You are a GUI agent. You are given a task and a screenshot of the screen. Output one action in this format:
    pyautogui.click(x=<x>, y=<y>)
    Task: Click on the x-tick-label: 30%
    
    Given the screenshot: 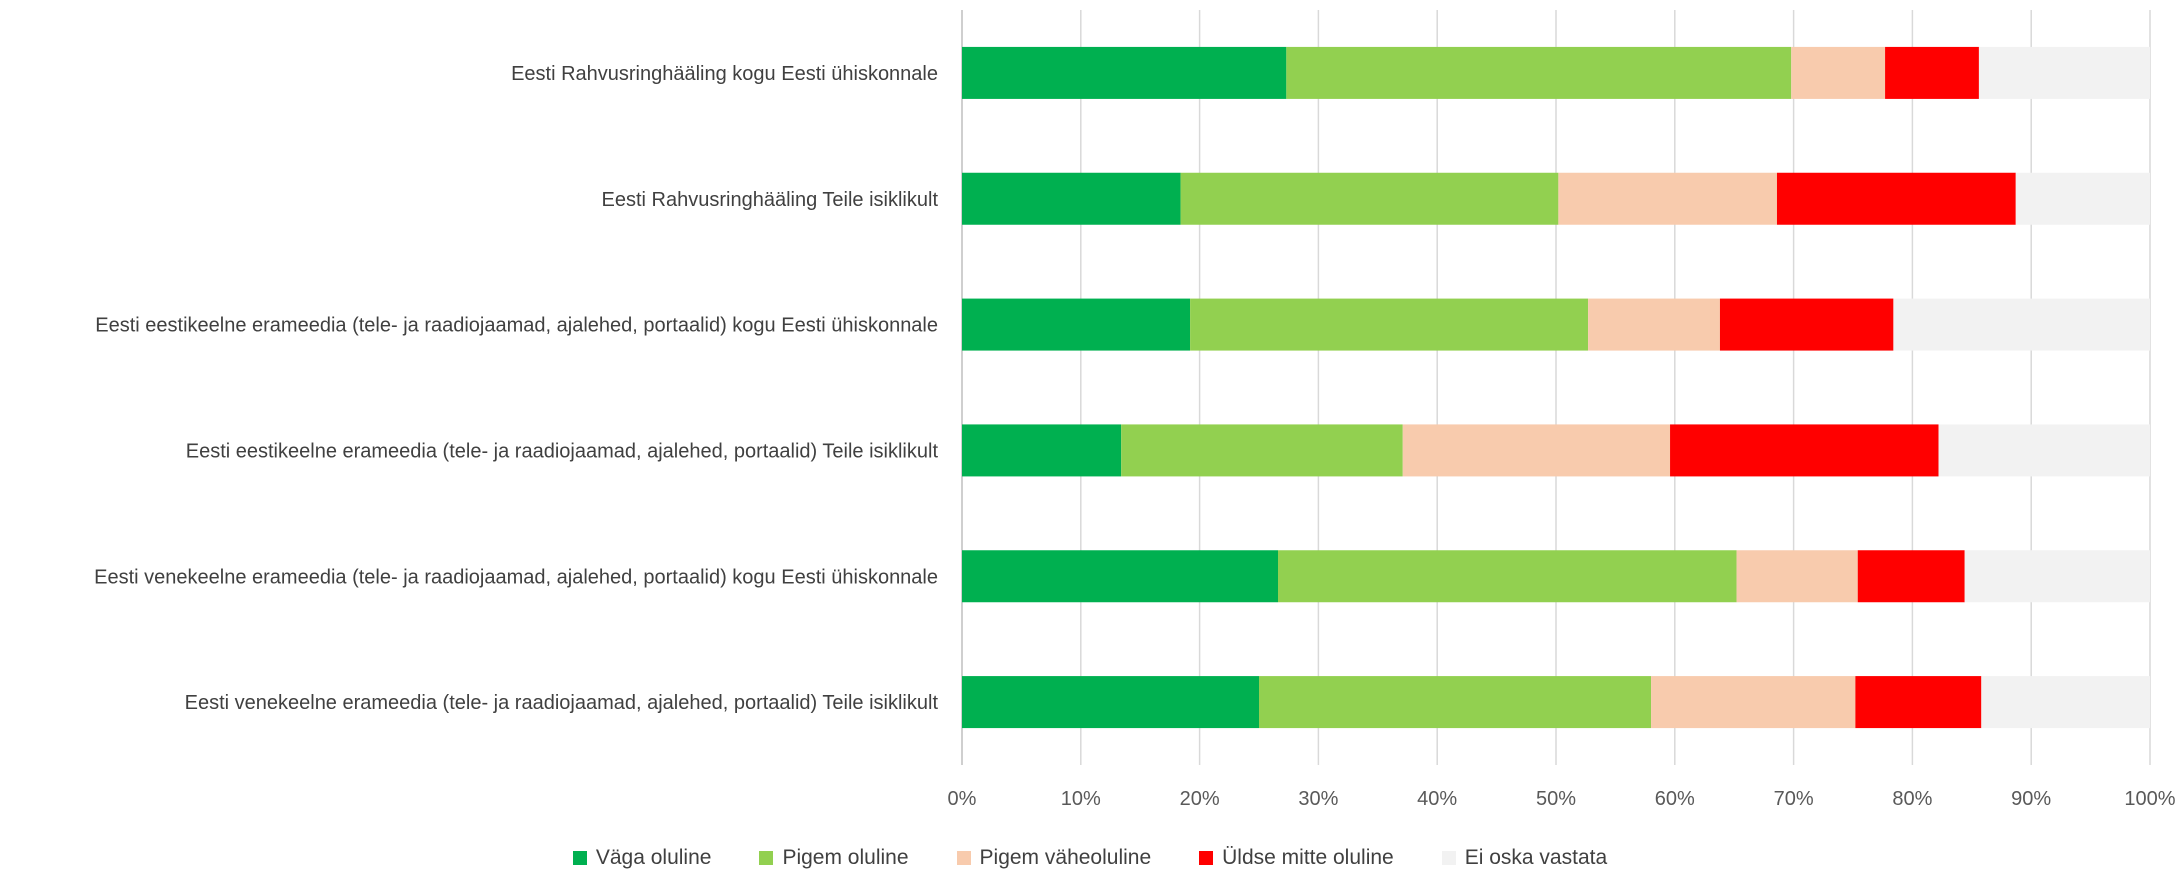 What is the action you would take?
    pyautogui.click(x=1318, y=799)
    